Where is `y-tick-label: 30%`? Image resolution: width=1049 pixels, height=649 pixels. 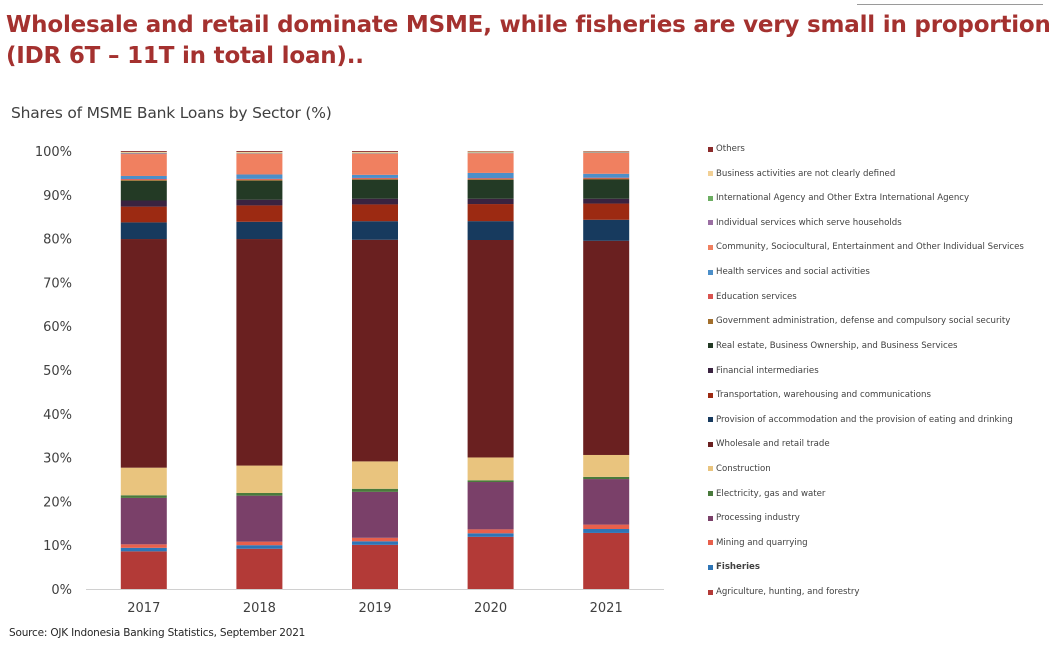
y-tick-label: 30% is located at coordinates (57, 459).